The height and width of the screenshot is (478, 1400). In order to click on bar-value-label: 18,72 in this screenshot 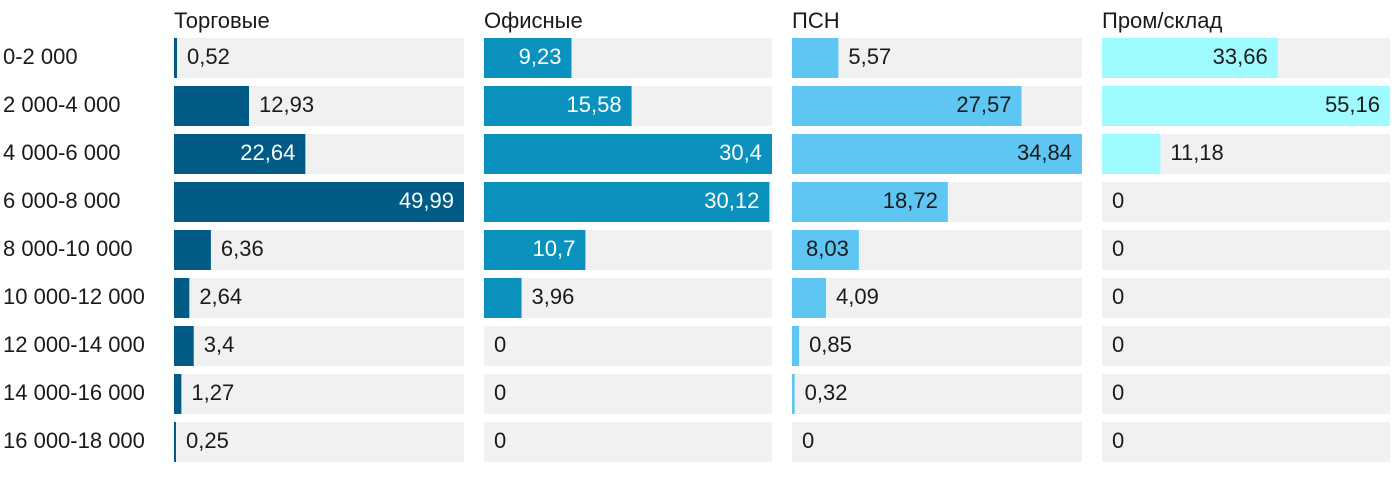, I will do `click(910, 200)`.